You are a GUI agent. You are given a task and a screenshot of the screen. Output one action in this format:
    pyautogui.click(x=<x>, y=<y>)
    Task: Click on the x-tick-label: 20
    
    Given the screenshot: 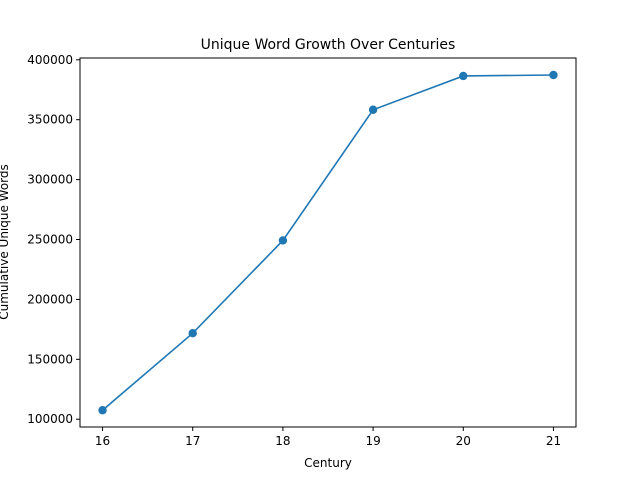 What is the action you would take?
    pyautogui.click(x=463, y=441)
    